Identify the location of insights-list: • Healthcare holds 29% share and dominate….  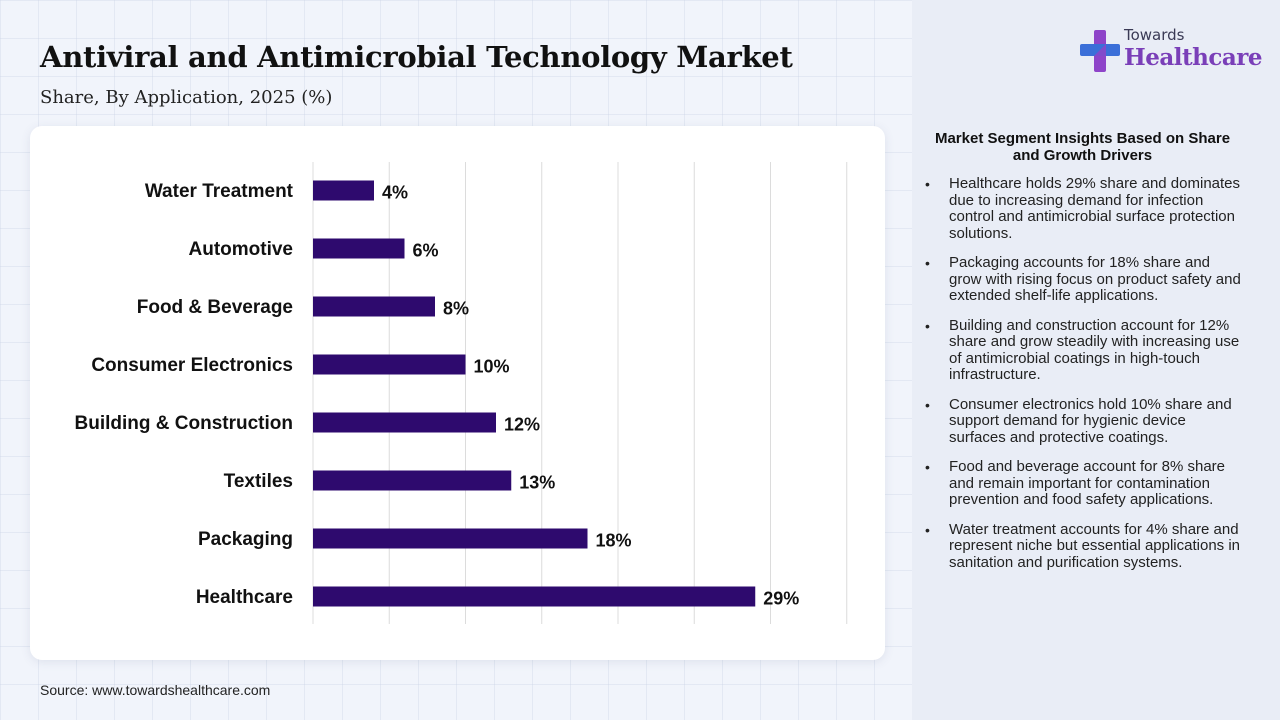
(1082, 379).